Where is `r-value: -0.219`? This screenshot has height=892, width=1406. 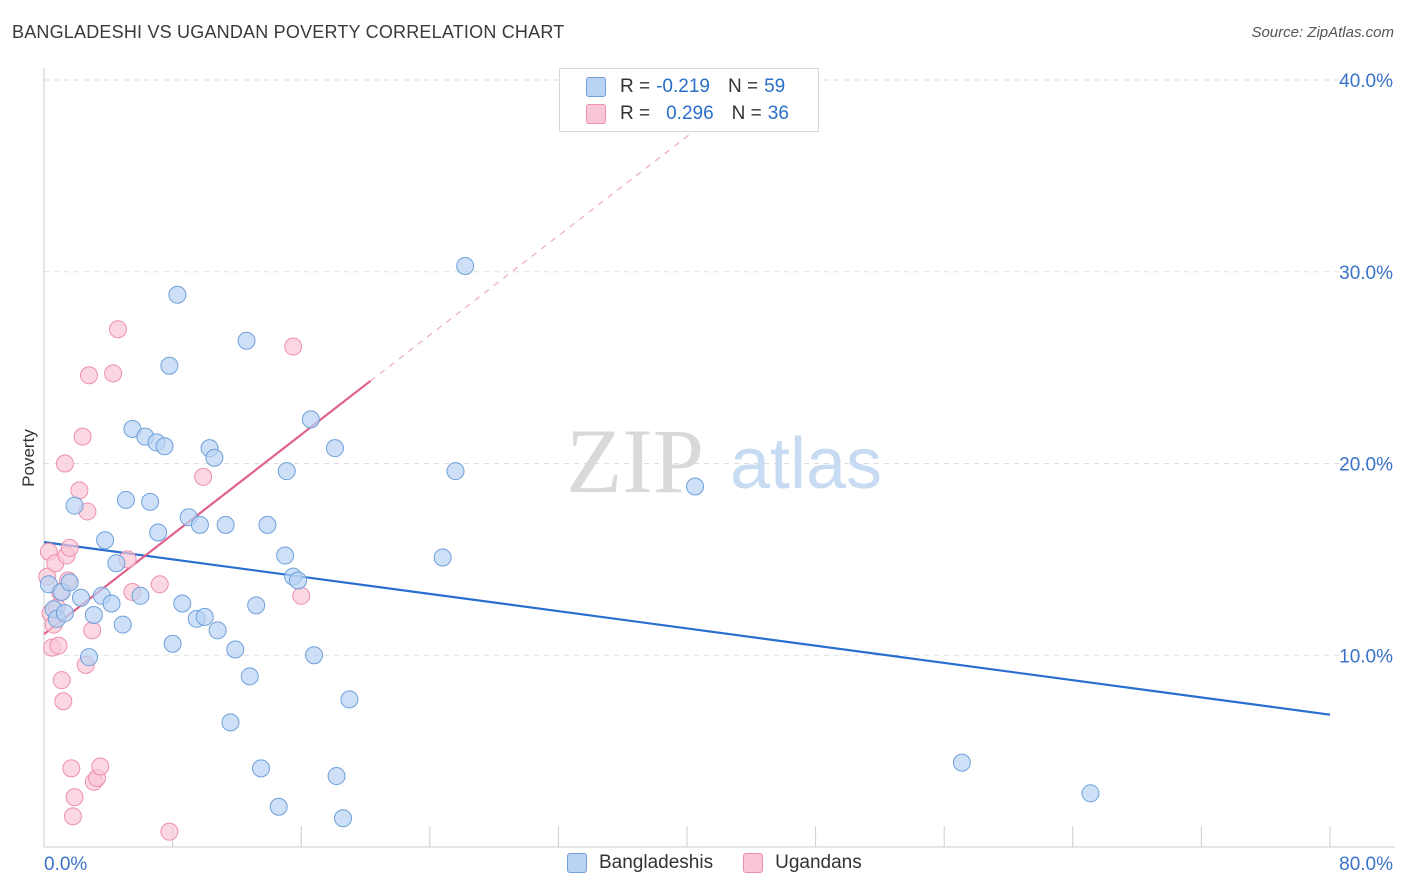
r-value: -0.219 is located at coordinates (683, 86).